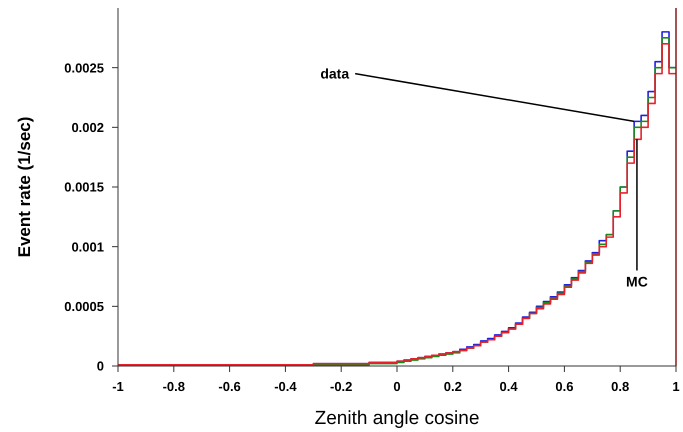 The height and width of the screenshot is (432, 683). I want to click on y-tick-label: 0.002, so click(87, 127).